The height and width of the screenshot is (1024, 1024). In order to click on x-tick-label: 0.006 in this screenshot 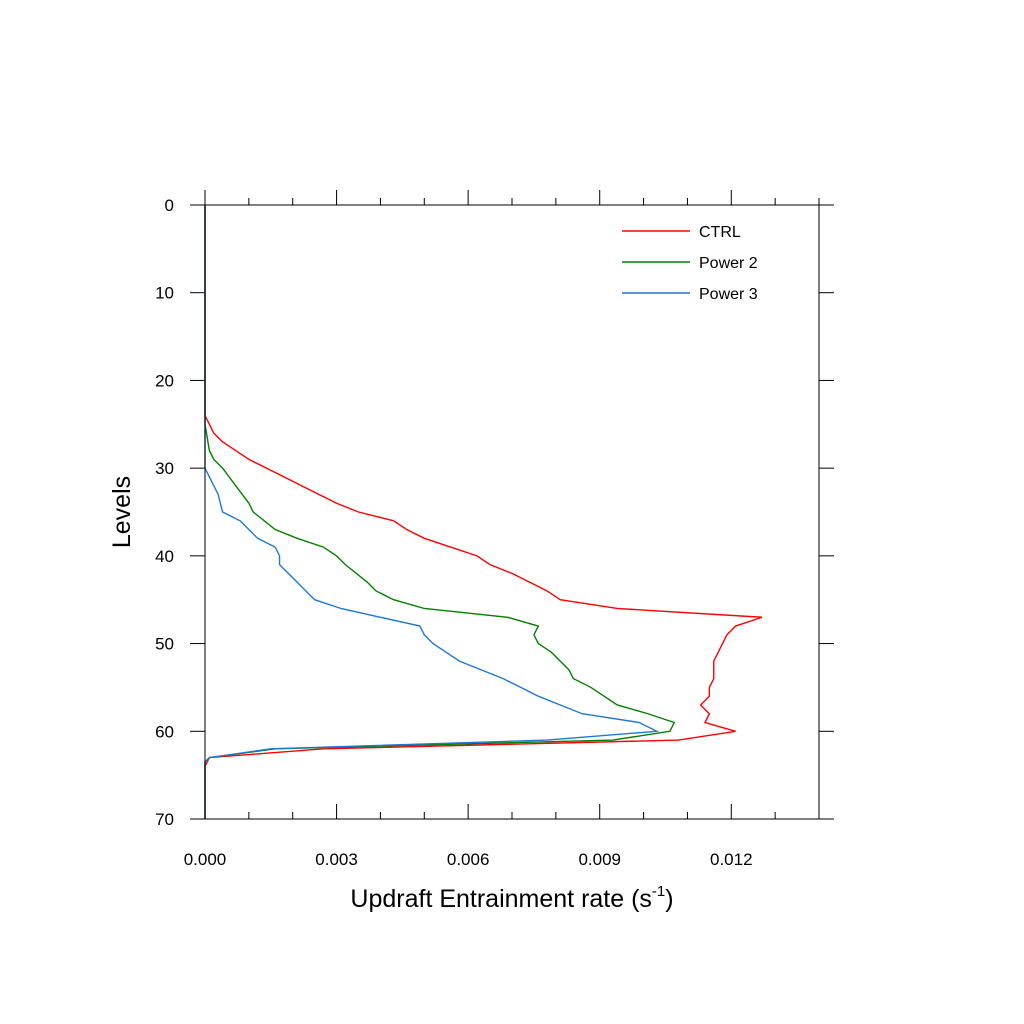, I will do `click(468, 859)`.